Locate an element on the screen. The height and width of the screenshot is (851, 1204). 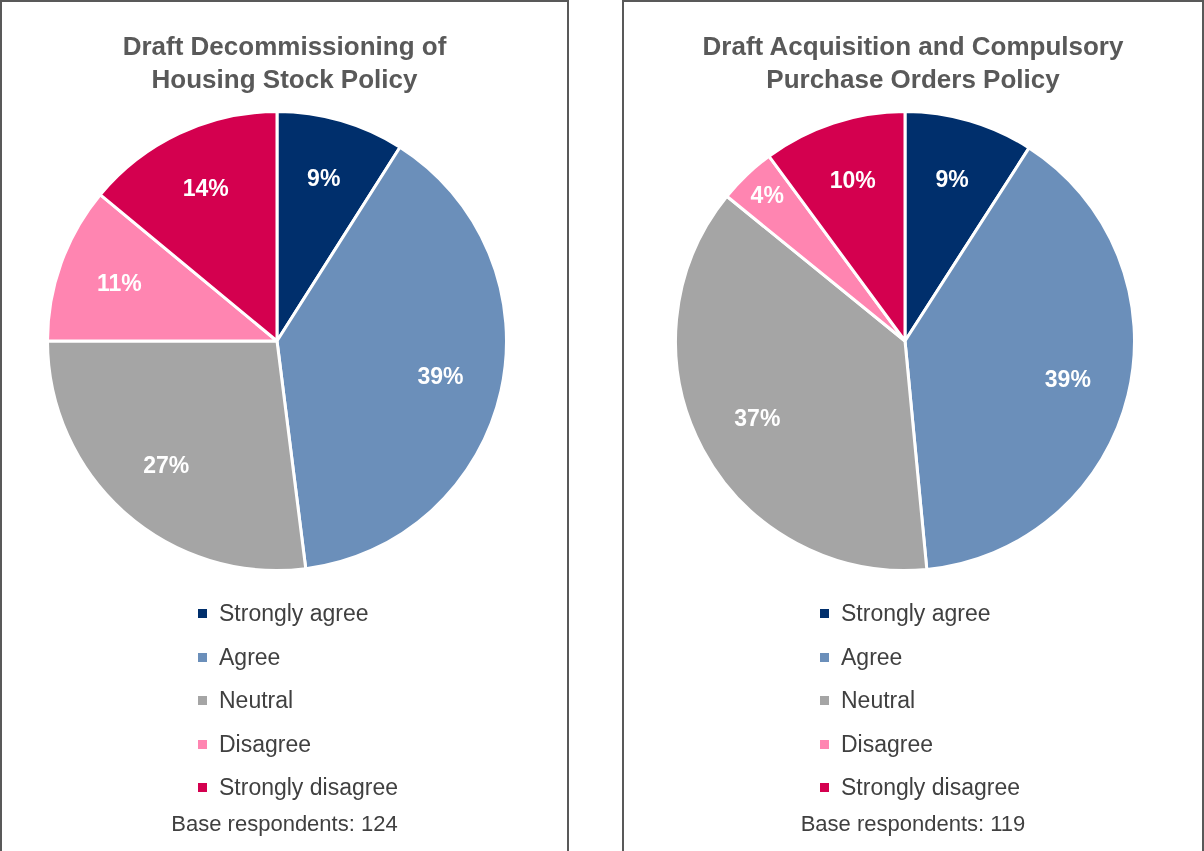
data-label: 37% is located at coordinates (757, 418).